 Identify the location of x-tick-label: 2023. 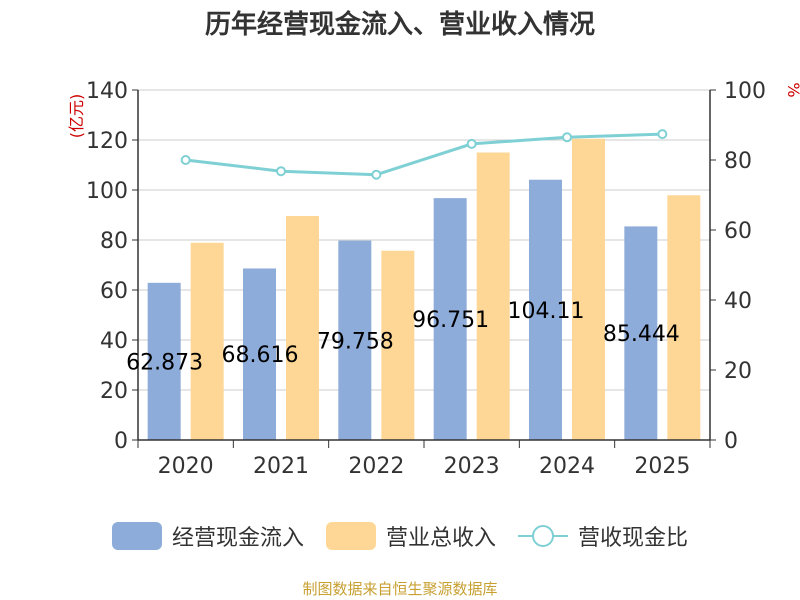
(472, 466).